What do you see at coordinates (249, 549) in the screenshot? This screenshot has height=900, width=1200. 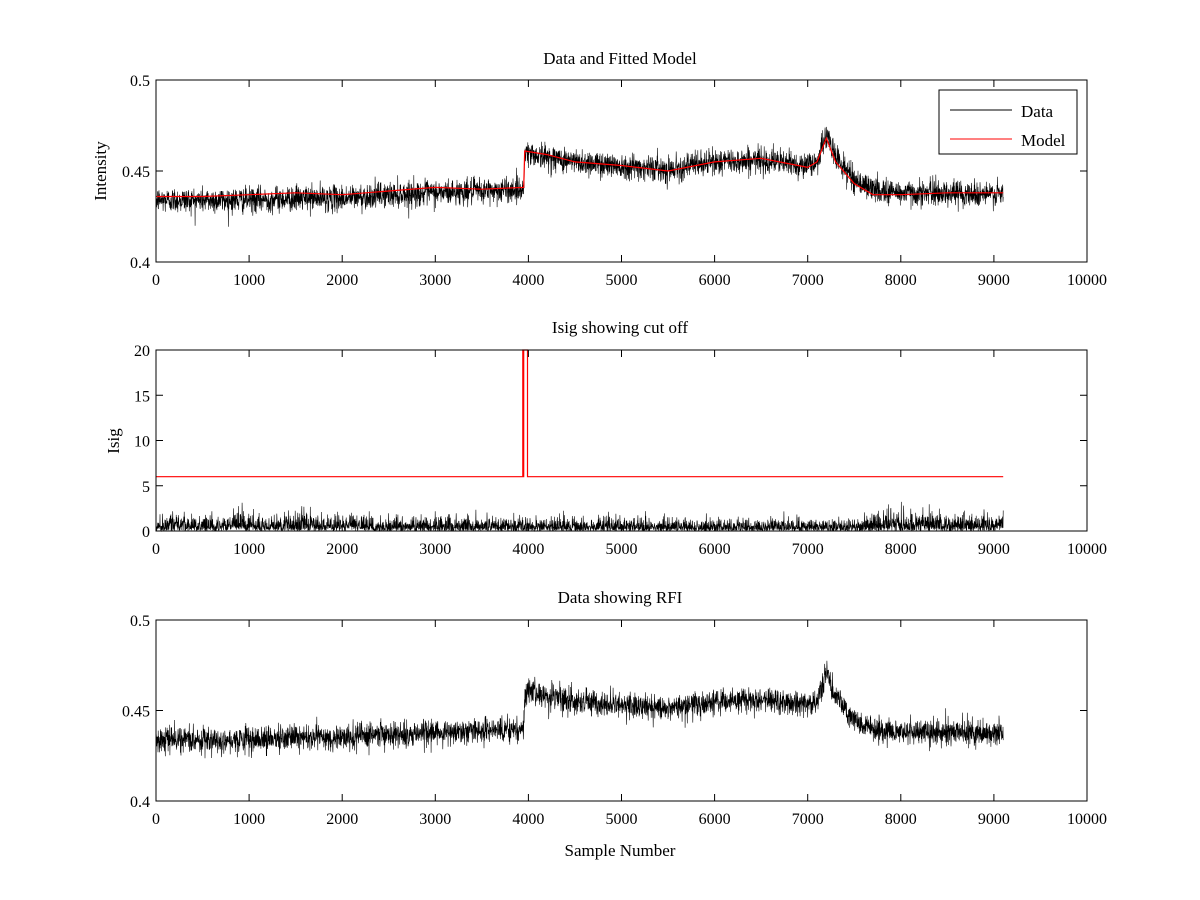 I see `subplot-2-x-tick-label: 1000` at bounding box center [249, 549].